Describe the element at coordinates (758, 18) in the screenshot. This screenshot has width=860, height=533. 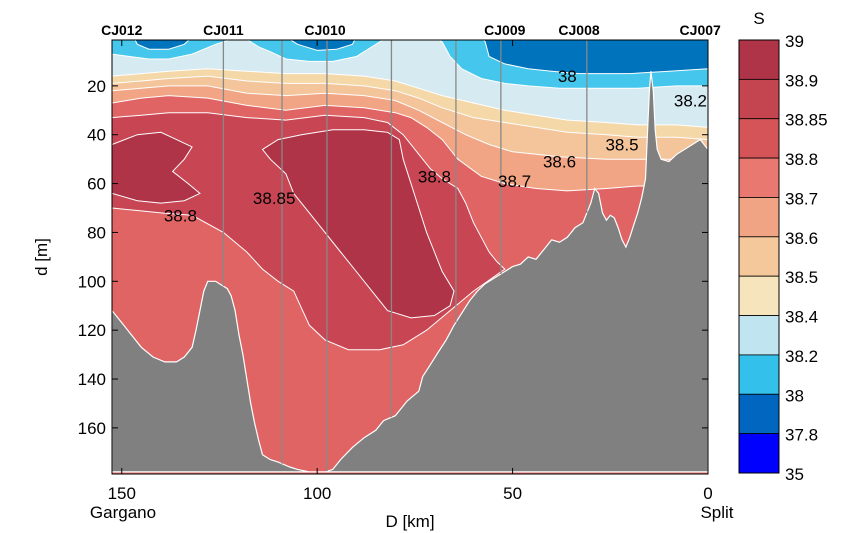
I see `colorbar-title: S` at that location.